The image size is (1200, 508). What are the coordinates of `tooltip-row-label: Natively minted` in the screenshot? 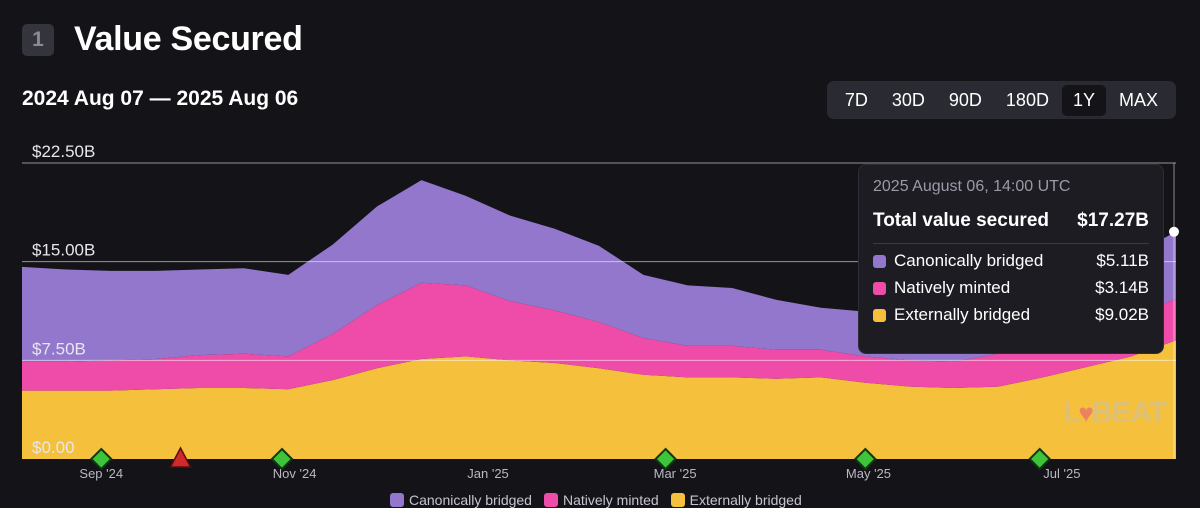 It's located at (952, 287).